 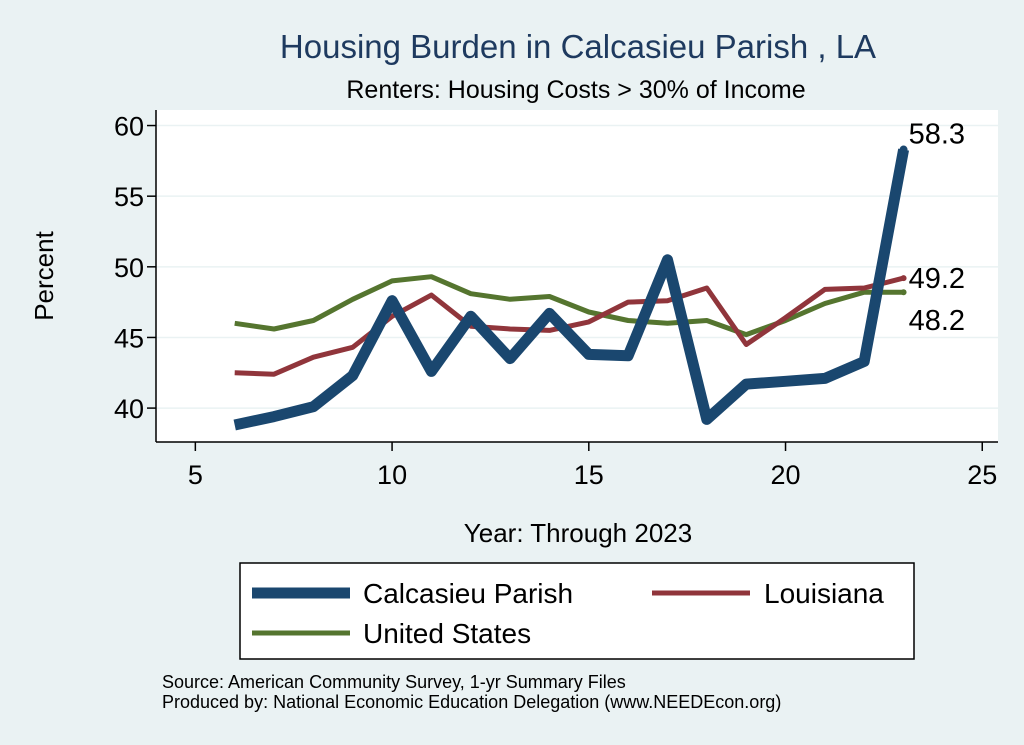 I want to click on y-axis-ticks: 40 45 50 55 60, so click(x=135, y=268).